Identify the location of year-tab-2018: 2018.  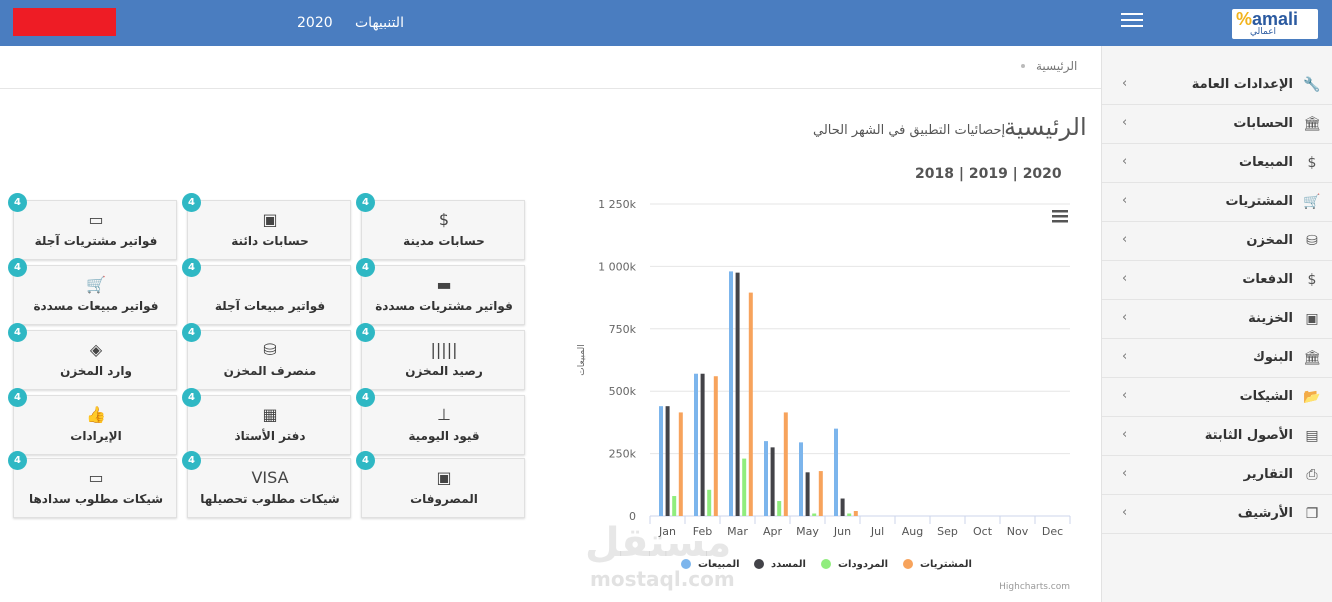
(934, 174).